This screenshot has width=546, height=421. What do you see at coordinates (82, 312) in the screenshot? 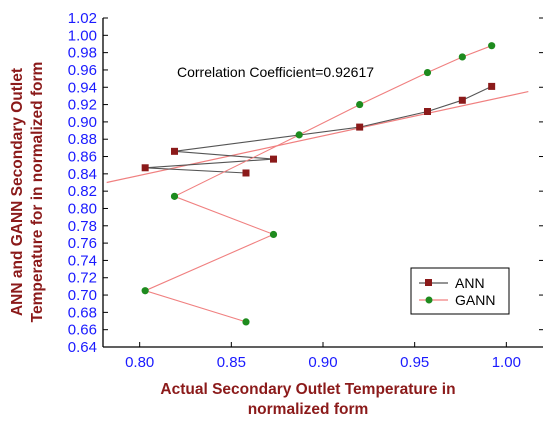
I see `y-tick-label: 0.68` at bounding box center [82, 312].